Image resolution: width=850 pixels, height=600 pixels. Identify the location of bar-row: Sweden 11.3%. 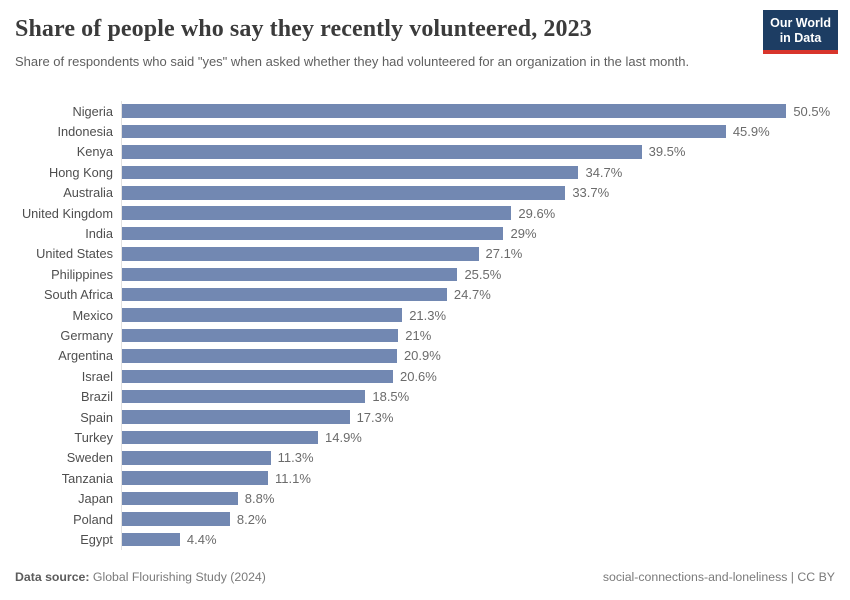
(425, 458).